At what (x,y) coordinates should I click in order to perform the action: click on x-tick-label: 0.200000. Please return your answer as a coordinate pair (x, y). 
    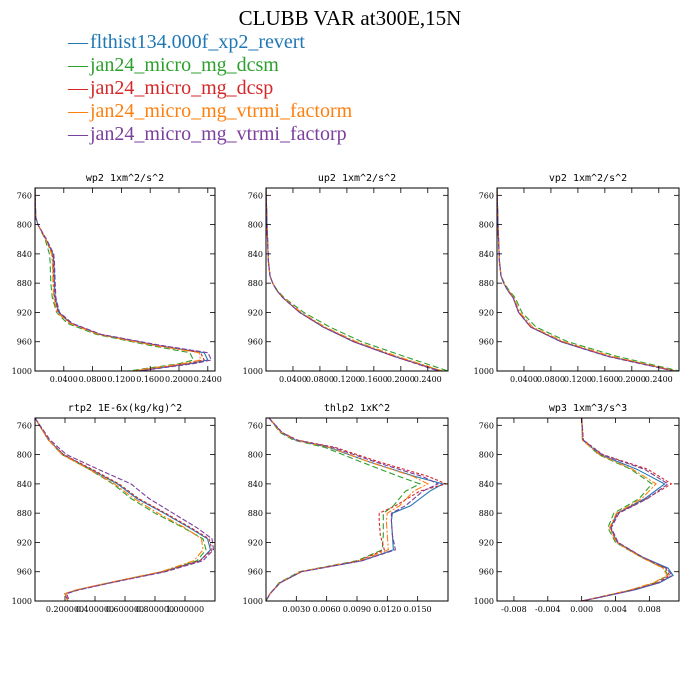
    Looking at the image, I should click on (65, 609).